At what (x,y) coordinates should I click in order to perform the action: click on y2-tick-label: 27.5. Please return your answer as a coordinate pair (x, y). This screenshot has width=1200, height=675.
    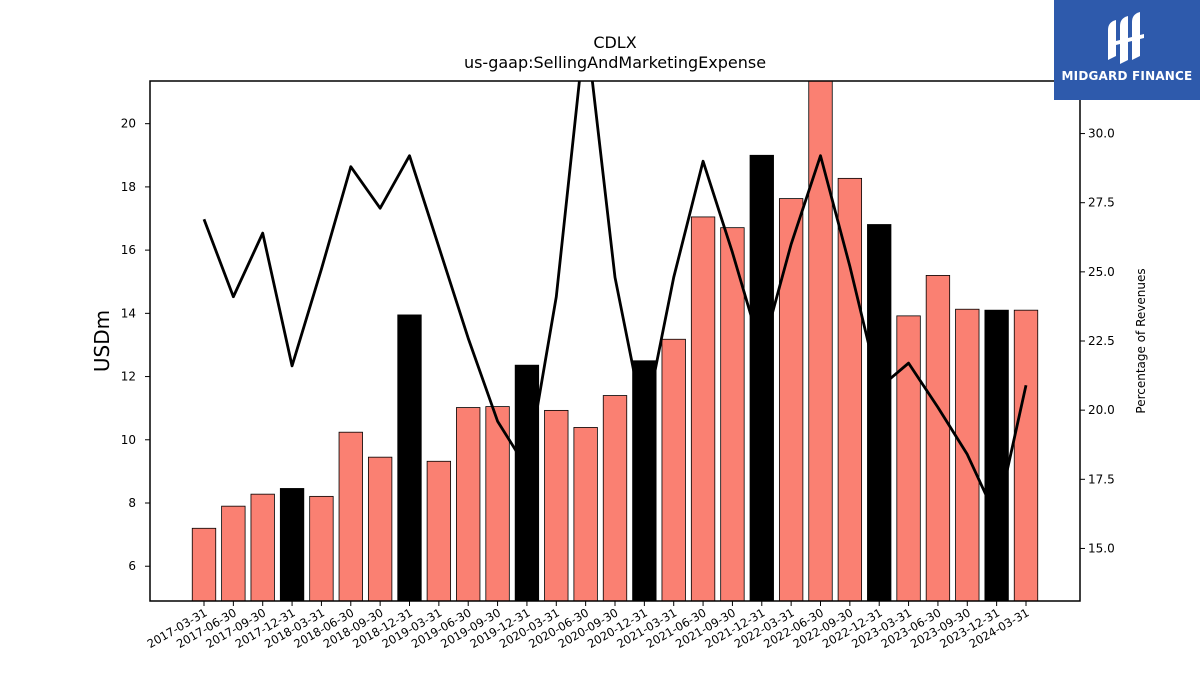
    Looking at the image, I should click on (1101, 203).